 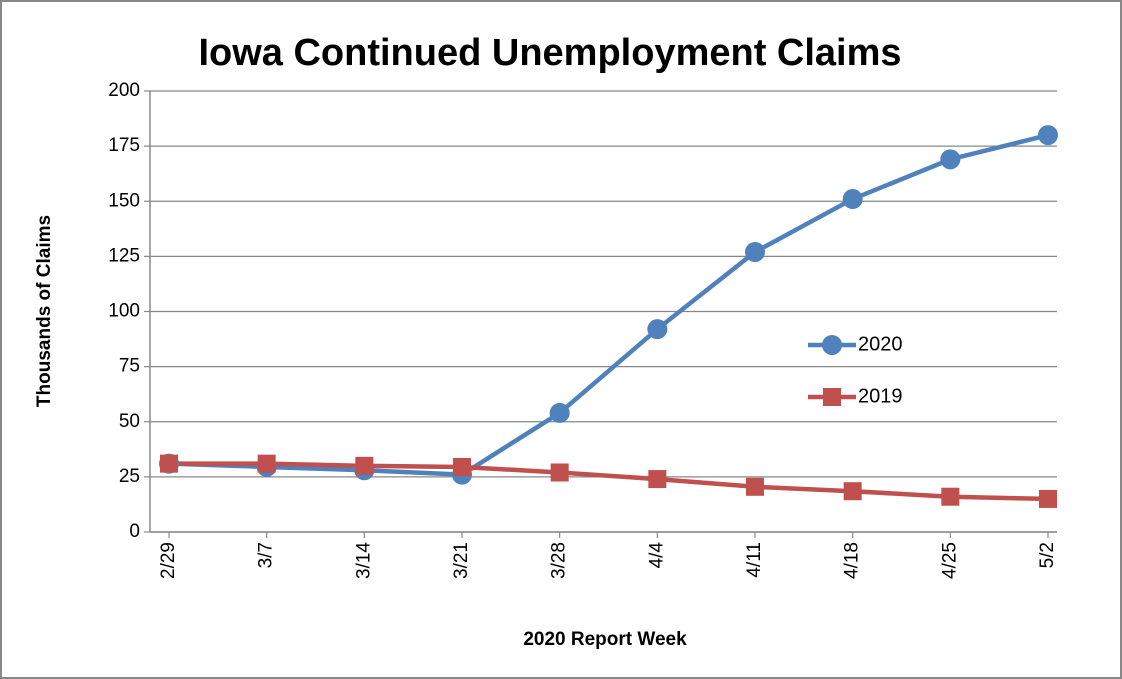 I want to click on y-tick-label: 25, so click(x=129, y=476).